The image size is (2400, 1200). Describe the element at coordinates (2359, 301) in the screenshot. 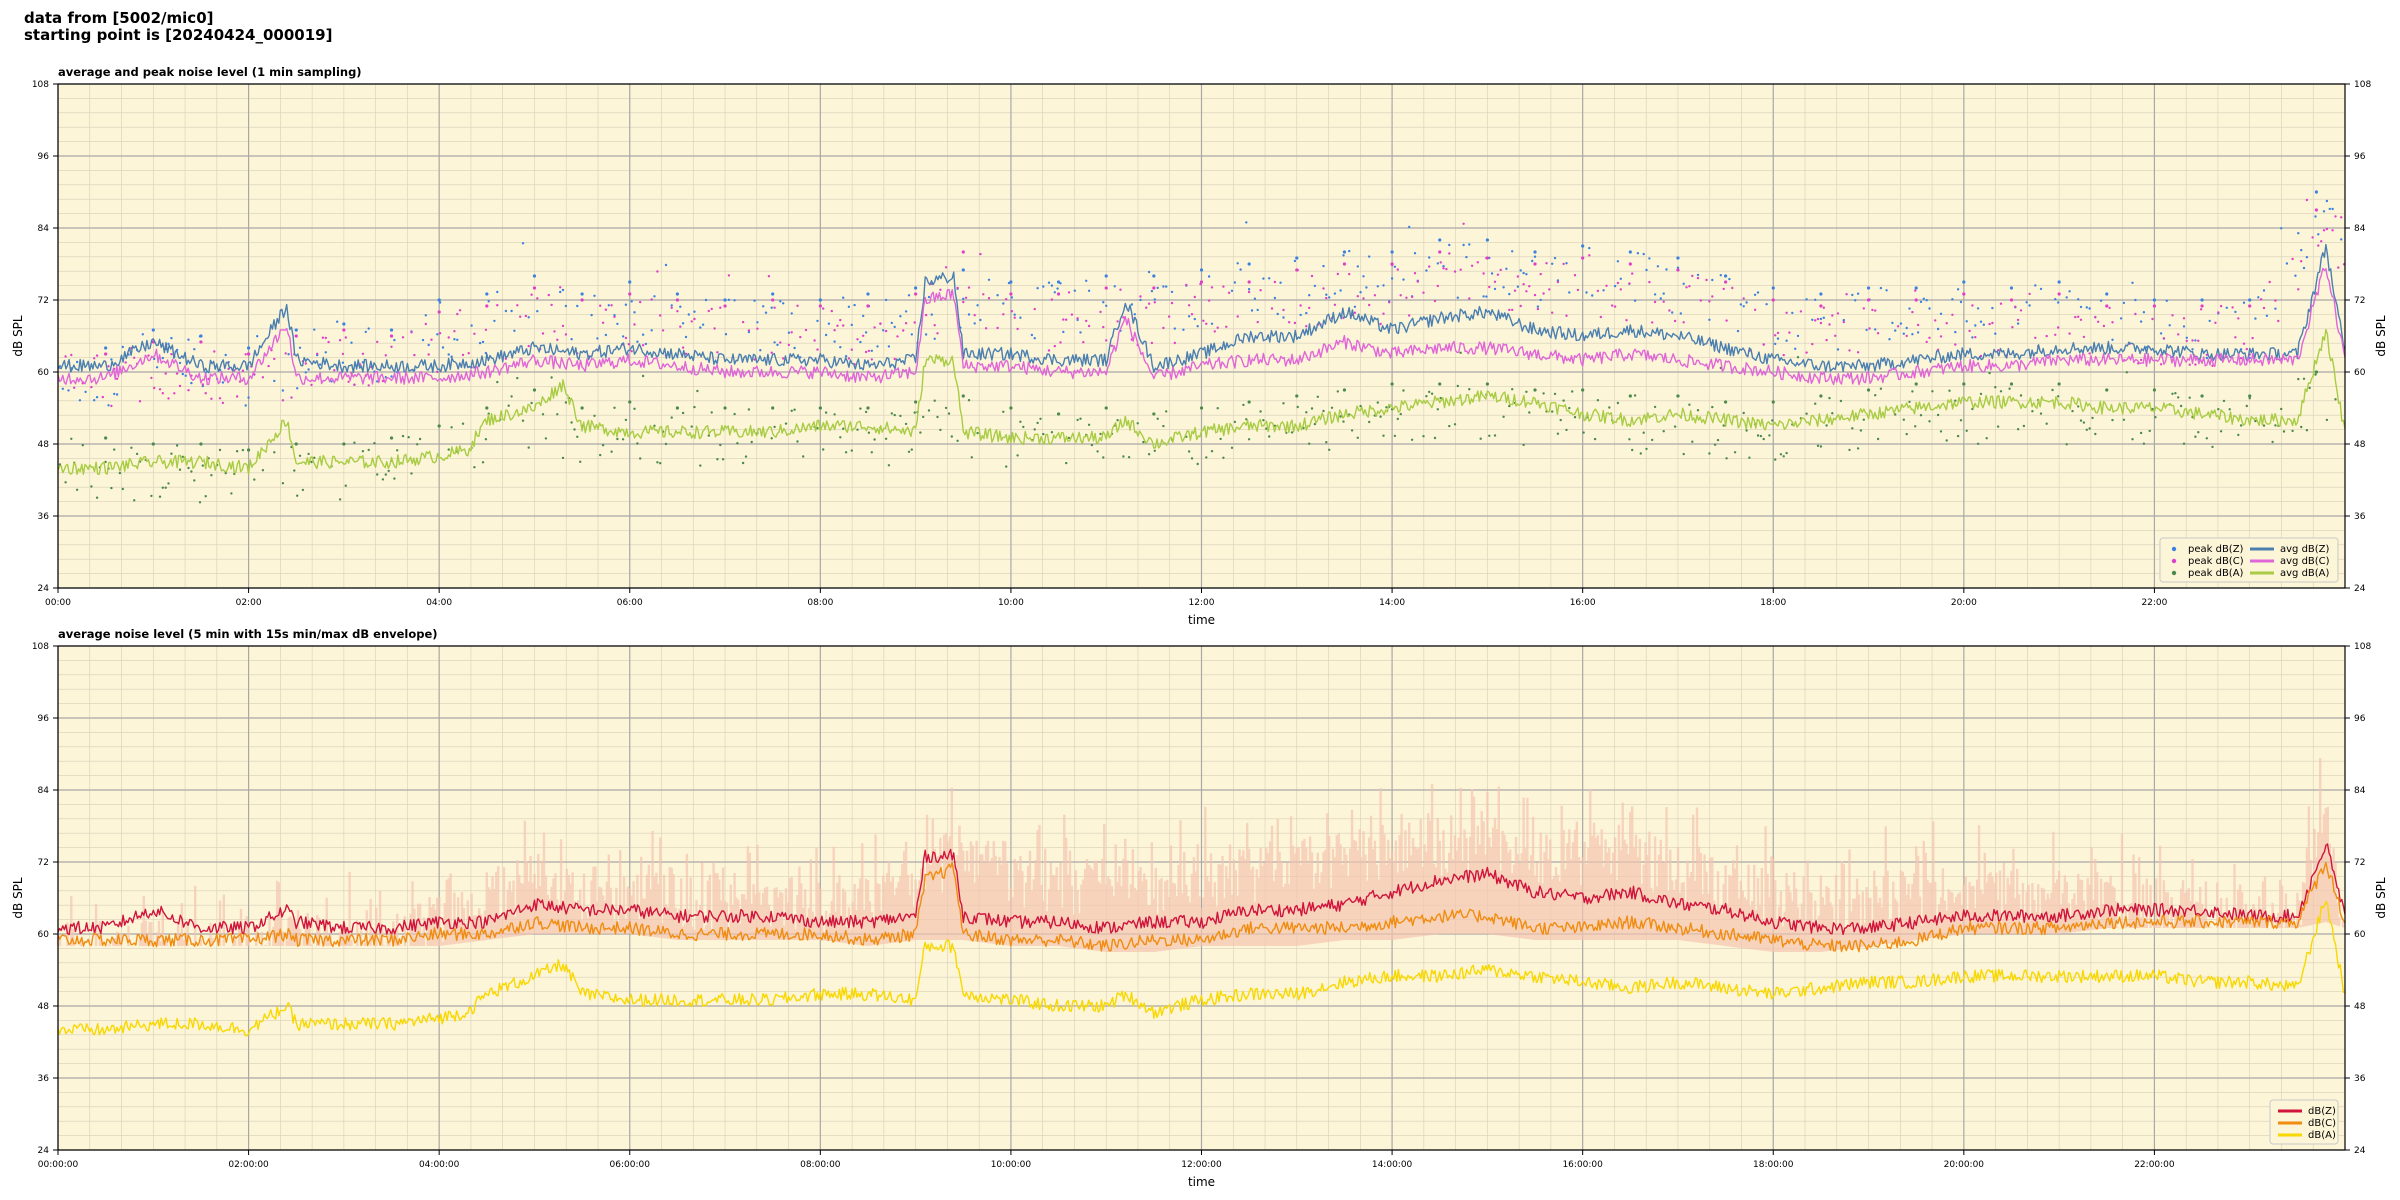

I see `y-tick-label-right: 72` at that location.